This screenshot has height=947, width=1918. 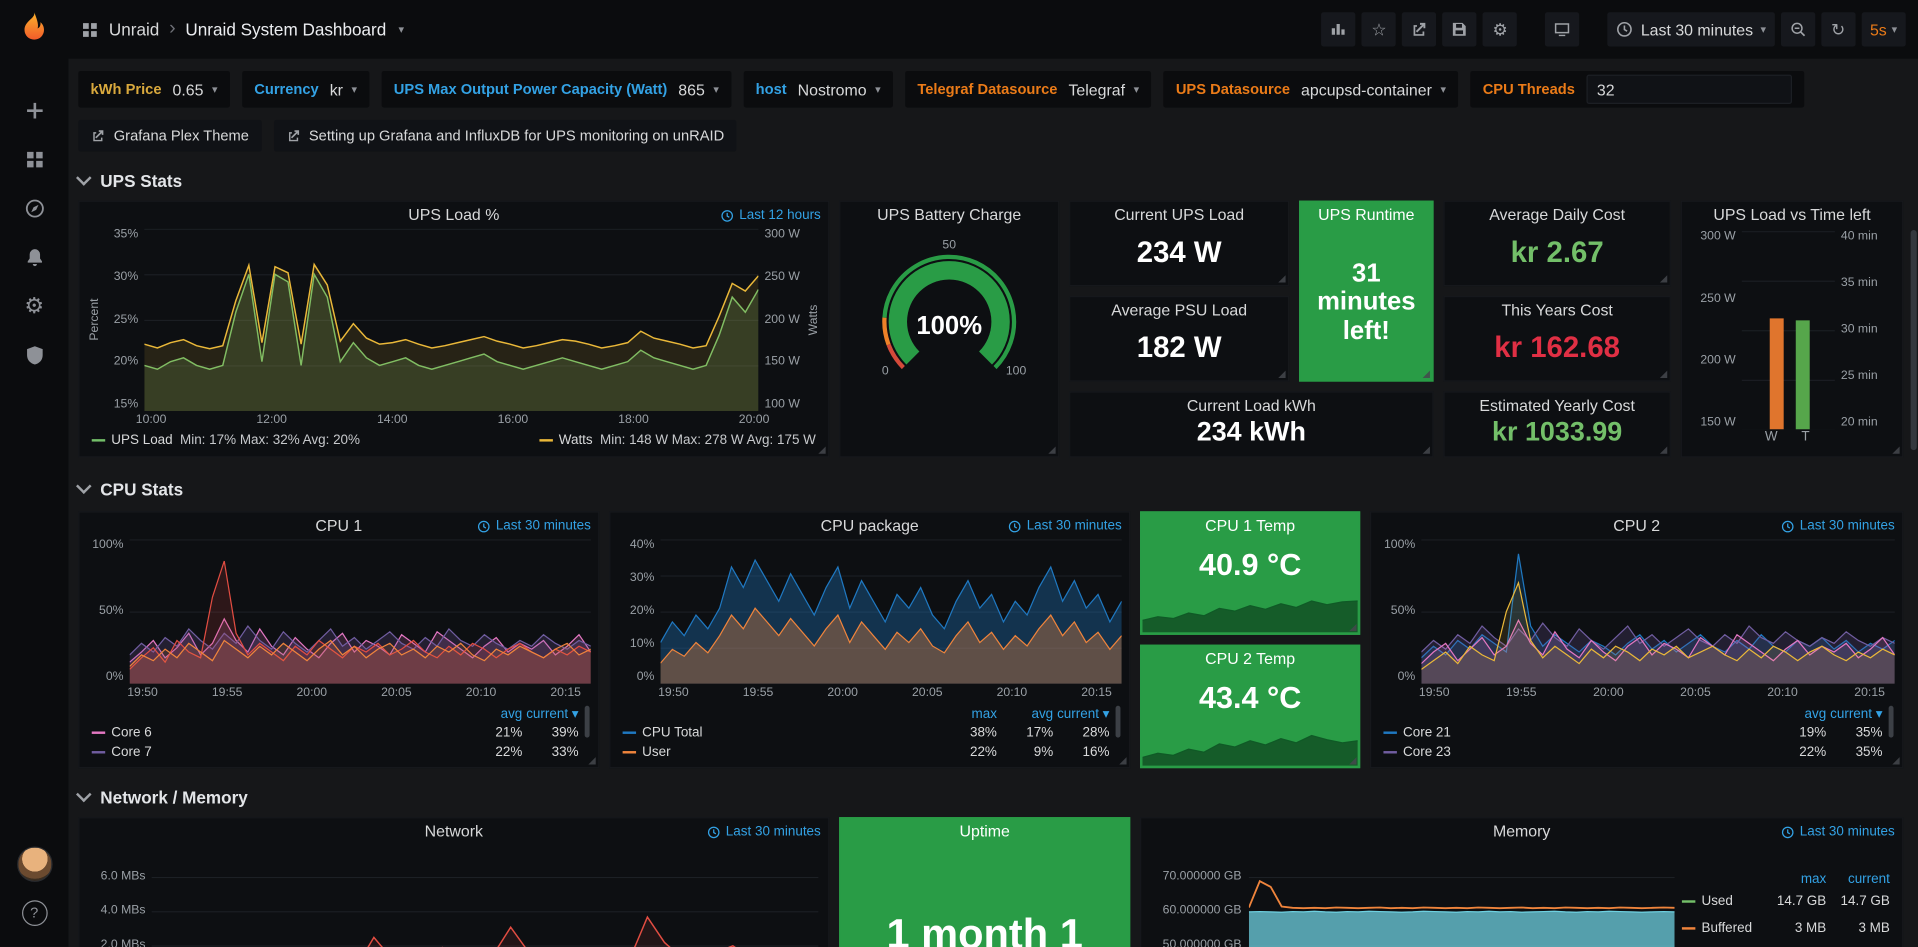 I want to click on panel-title: Estimated Yearly Cost, so click(x=1557, y=405).